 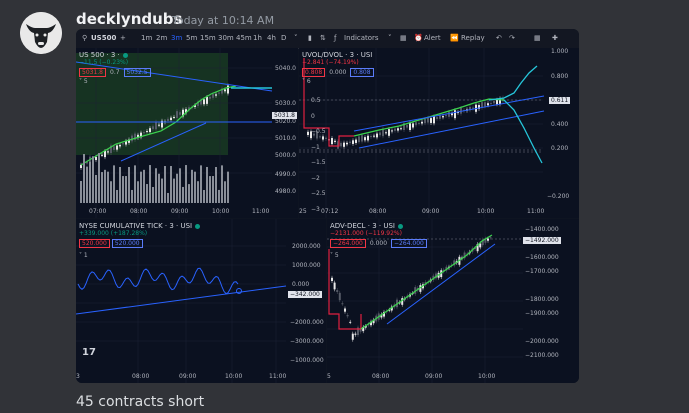 I want to click on interval-15m: 15m, so click(x=208, y=38).